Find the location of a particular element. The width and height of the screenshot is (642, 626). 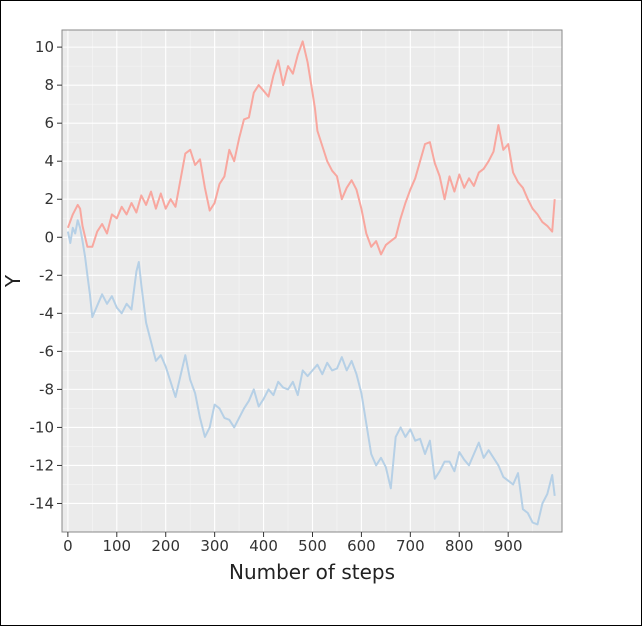

y-axis-label: Y is located at coordinates (13, 281).